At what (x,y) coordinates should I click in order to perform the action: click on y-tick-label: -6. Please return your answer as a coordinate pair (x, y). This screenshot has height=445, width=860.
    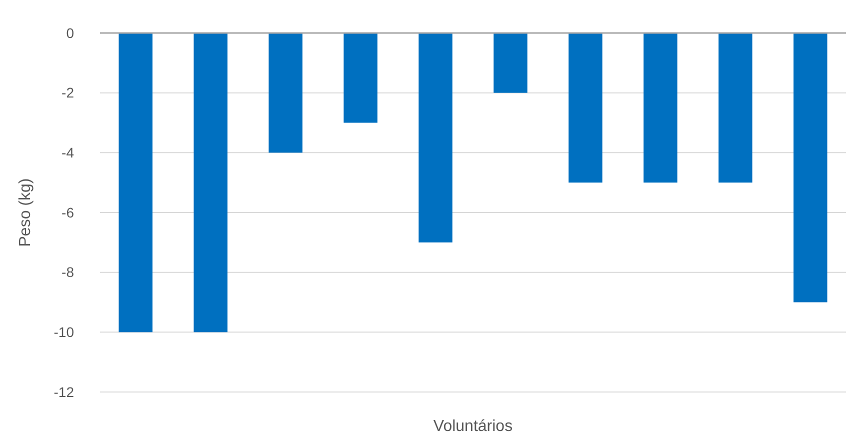
    Looking at the image, I should click on (68, 212).